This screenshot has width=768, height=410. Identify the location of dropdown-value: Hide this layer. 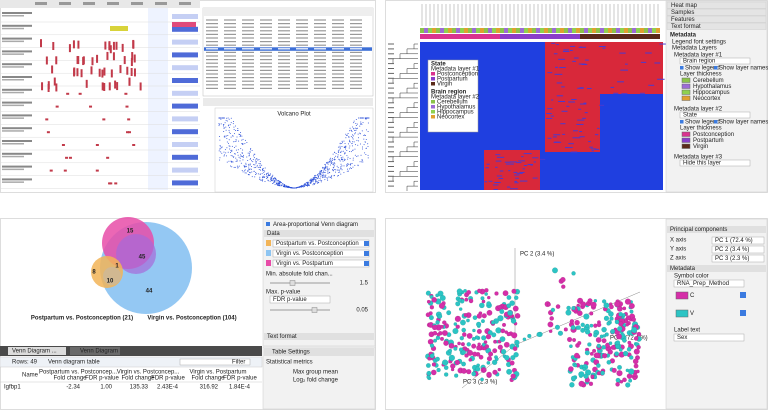
(702, 164).